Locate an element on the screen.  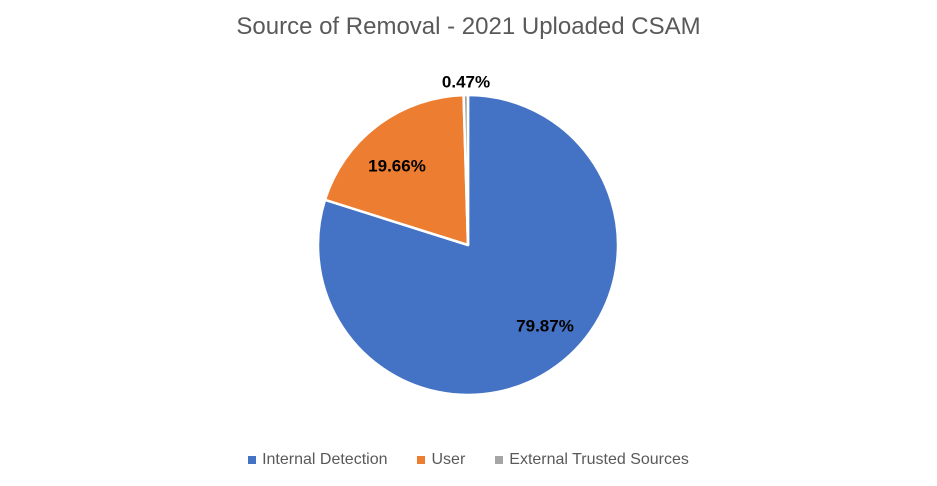
pie-slice-user is located at coordinates (396, 170).